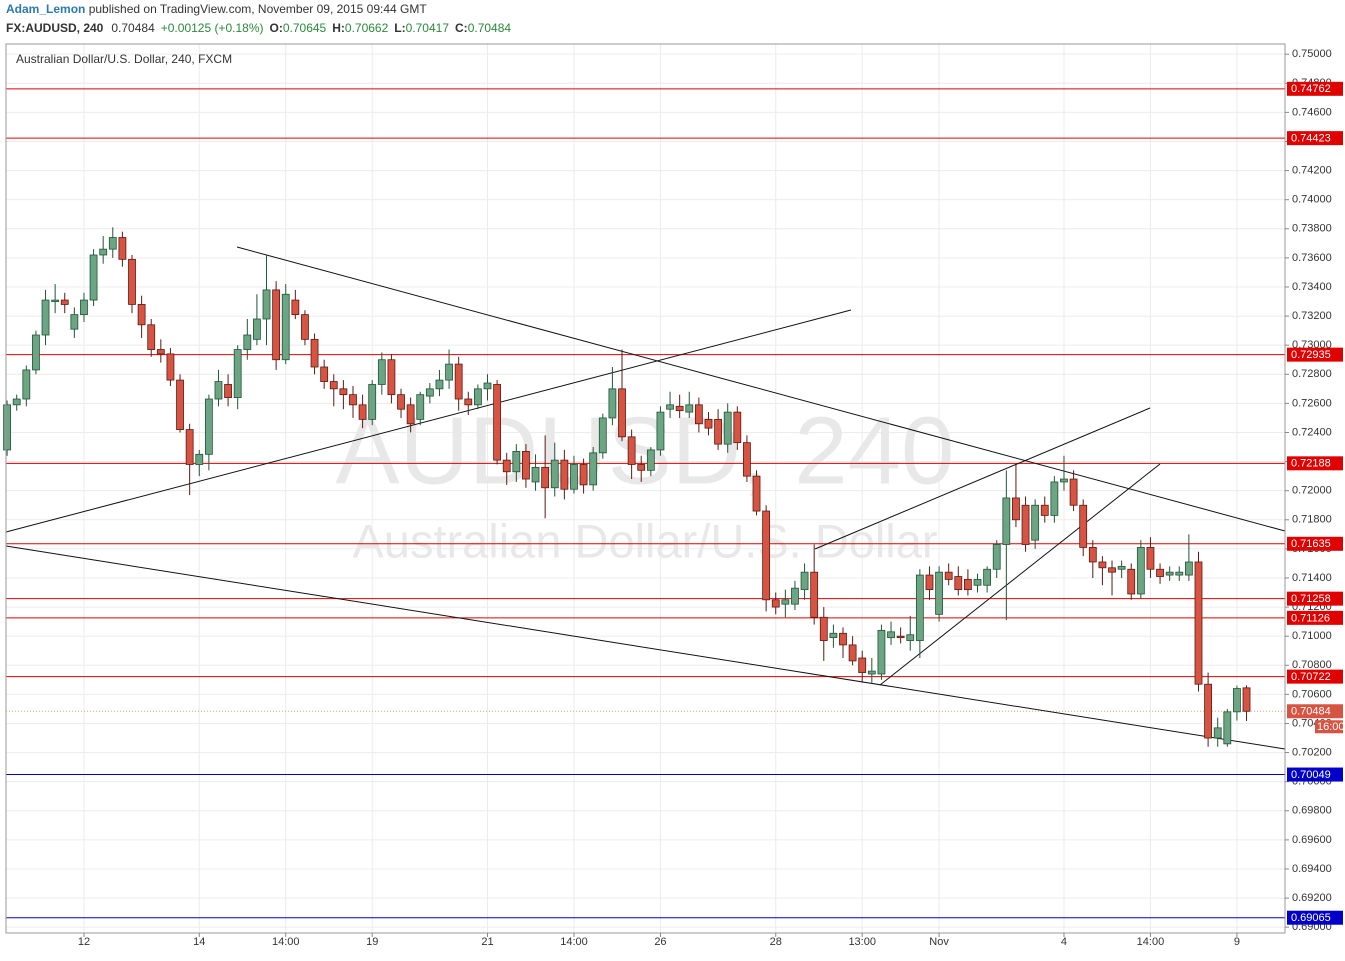  What do you see at coordinates (660, 942) in the screenshot?
I see `x-tick-label: 26` at bounding box center [660, 942].